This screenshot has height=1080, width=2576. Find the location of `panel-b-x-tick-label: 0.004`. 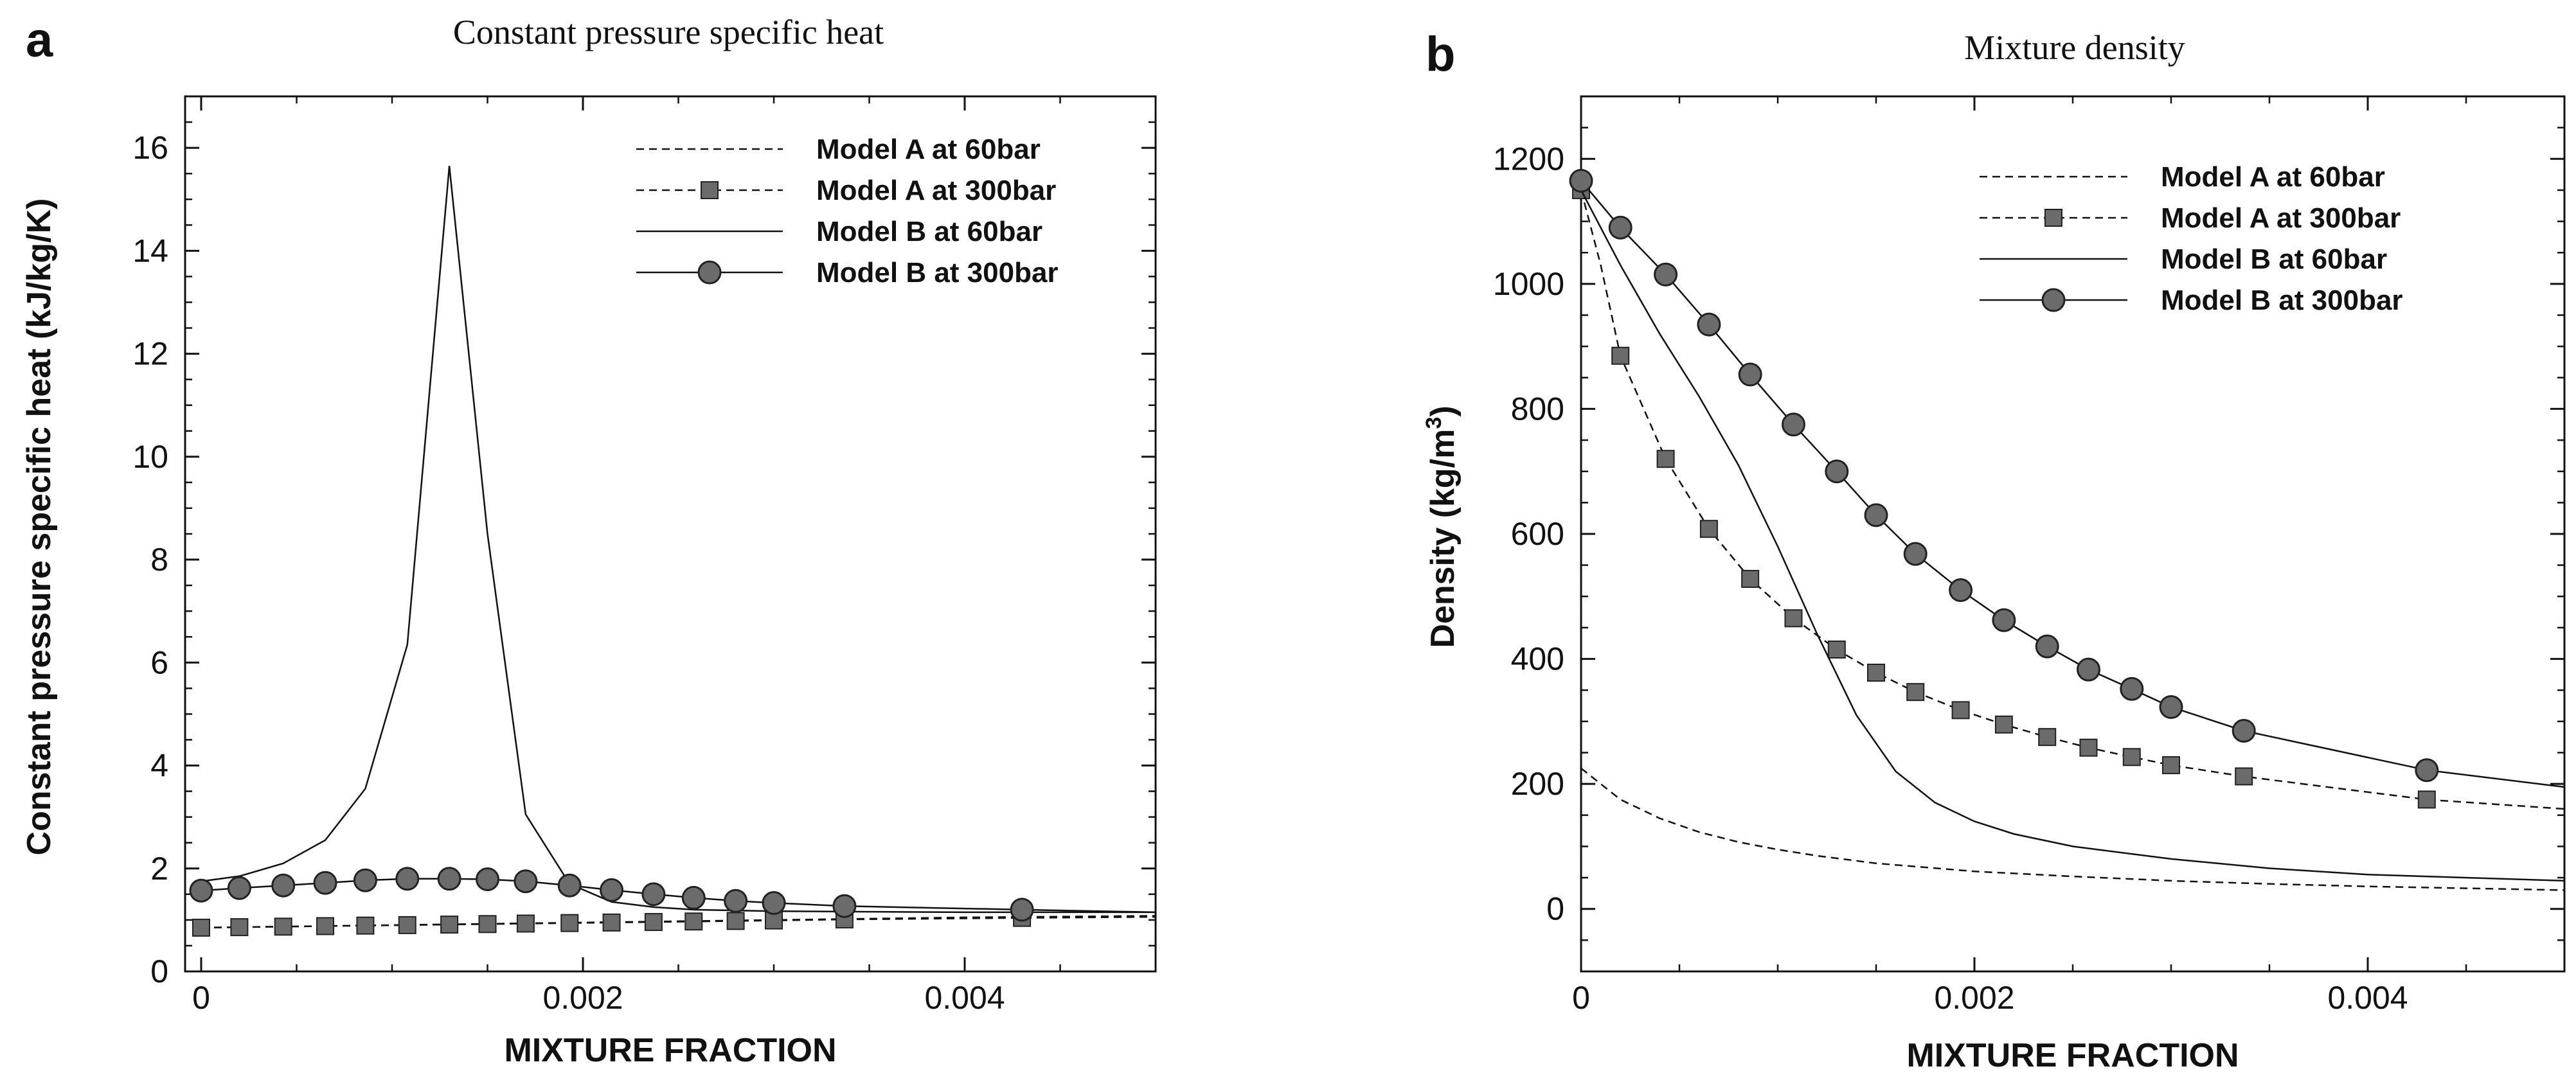

panel-b-x-tick-label: 0.004 is located at coordinates (2367, 998).